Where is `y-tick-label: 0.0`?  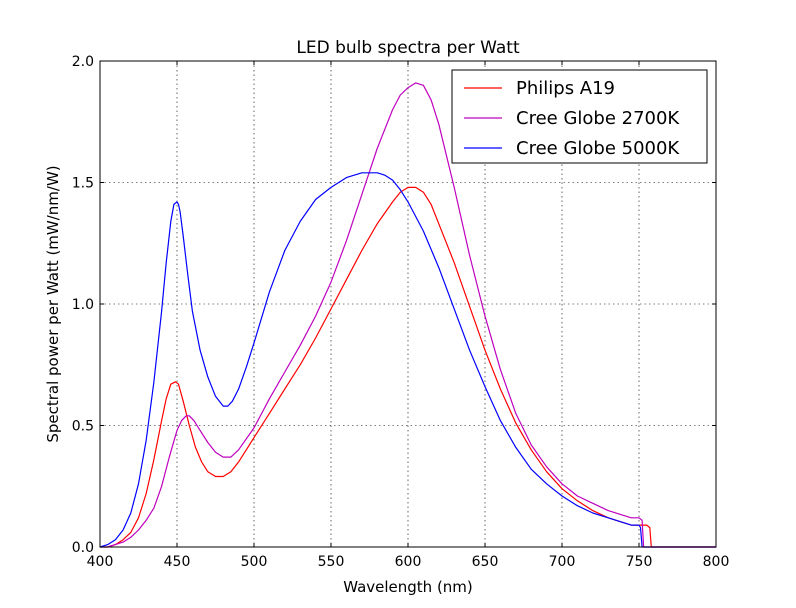
y-tick-label: 0.0 is located at coordinates (83, 548).